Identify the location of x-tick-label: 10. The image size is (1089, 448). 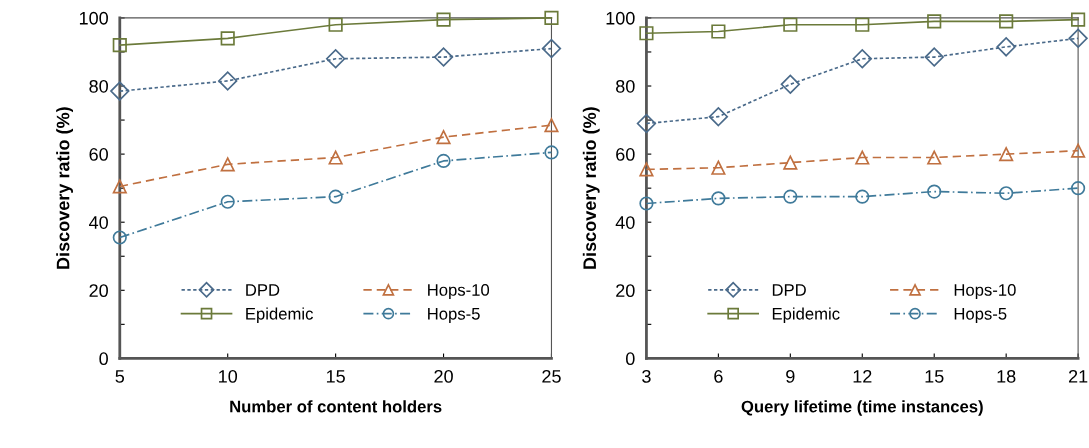
(228, 376).